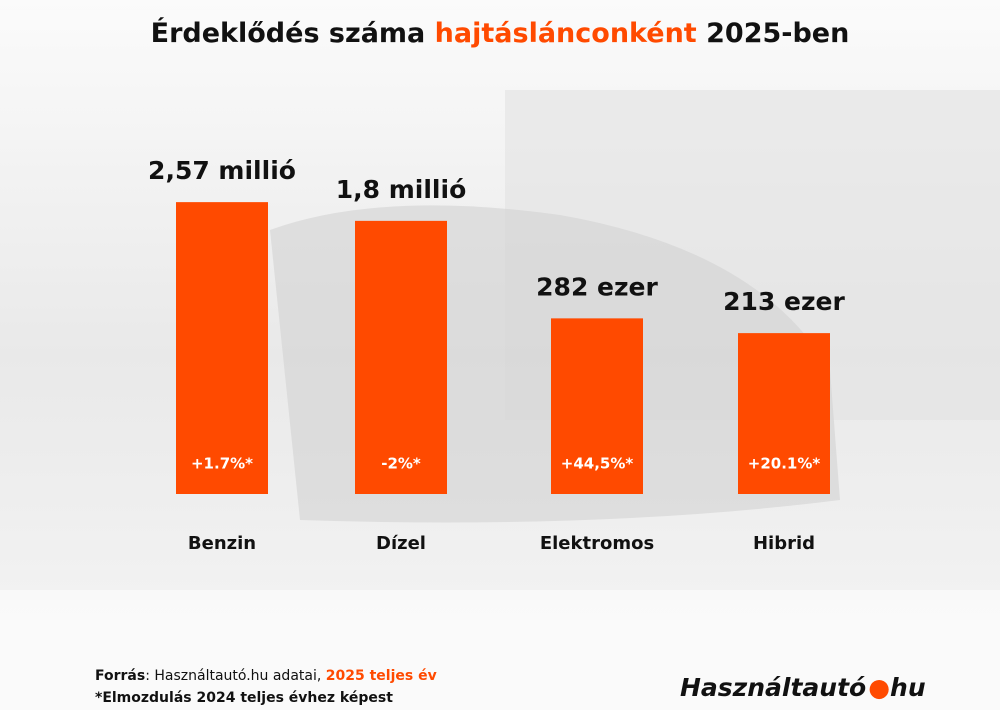 Image resolution: width=1000 pixels, height=710 pixels. Describe the element at coordinates (784, 301) in the screenshot. I see `value-label: 213 ezer` at that location.